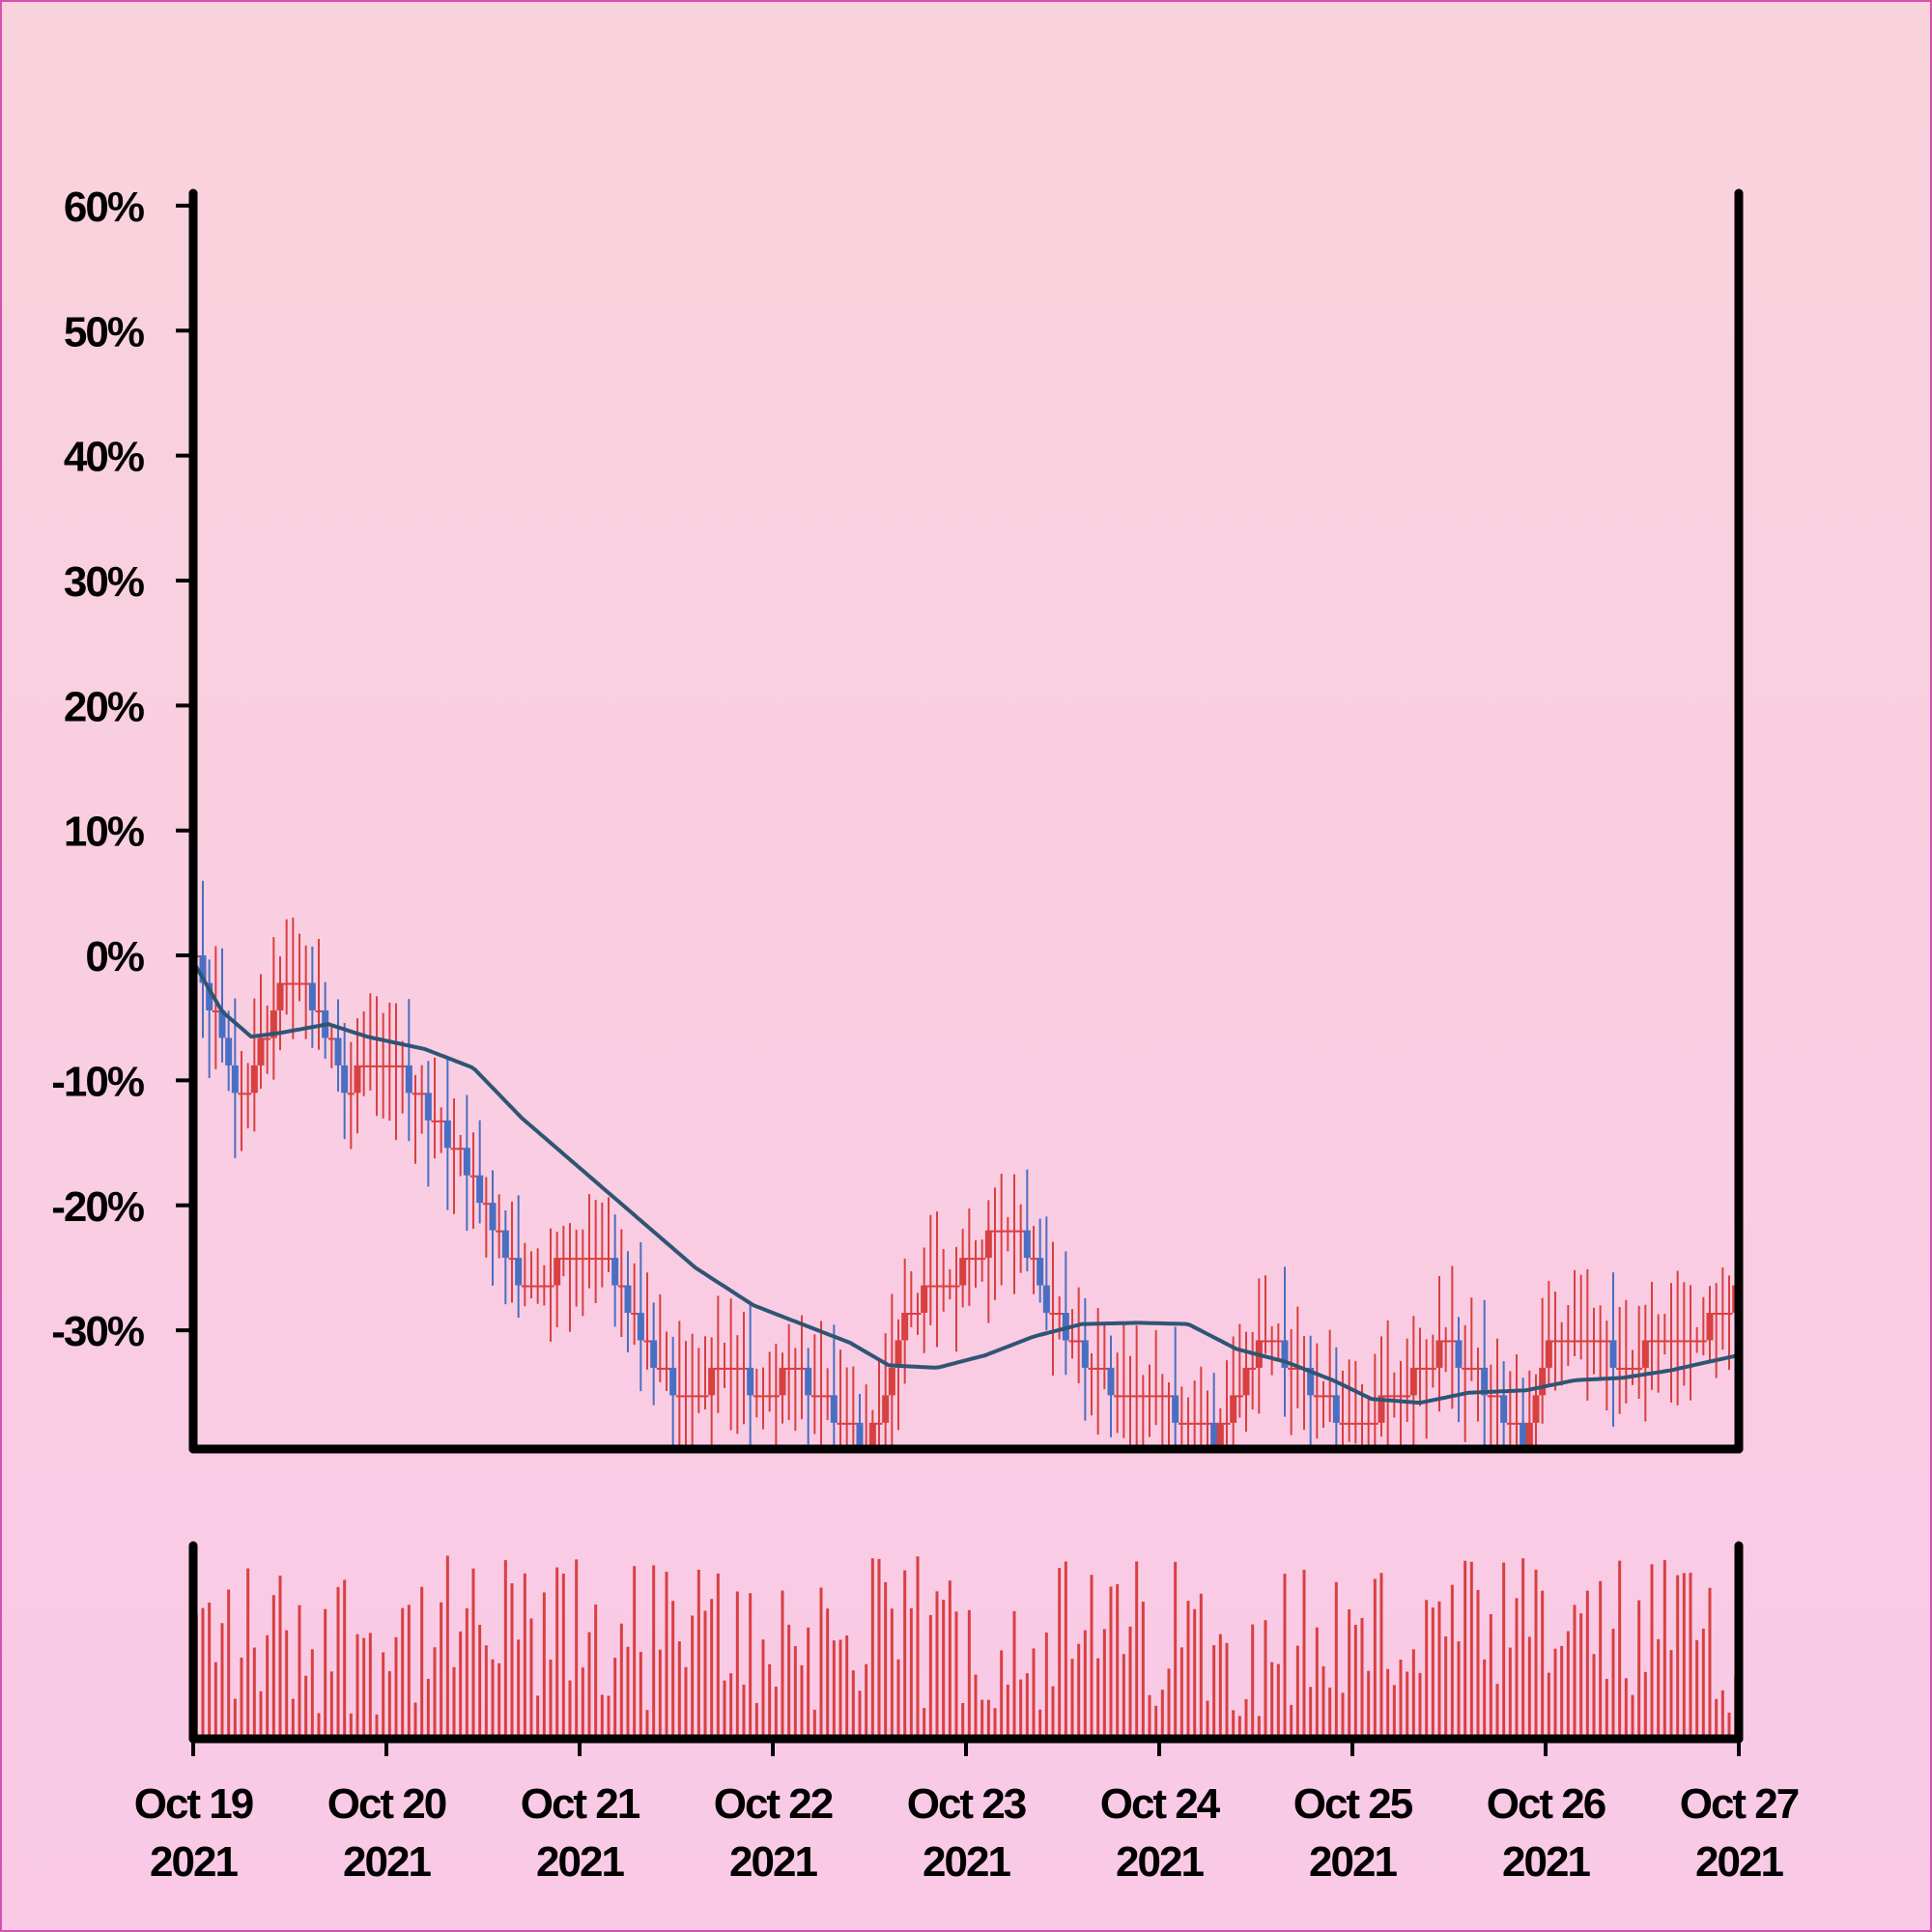  What do you see at coordinates (104, 331) in the screenshot?
I see `y-tick-label: 50%` at bounding box center [104, 331].